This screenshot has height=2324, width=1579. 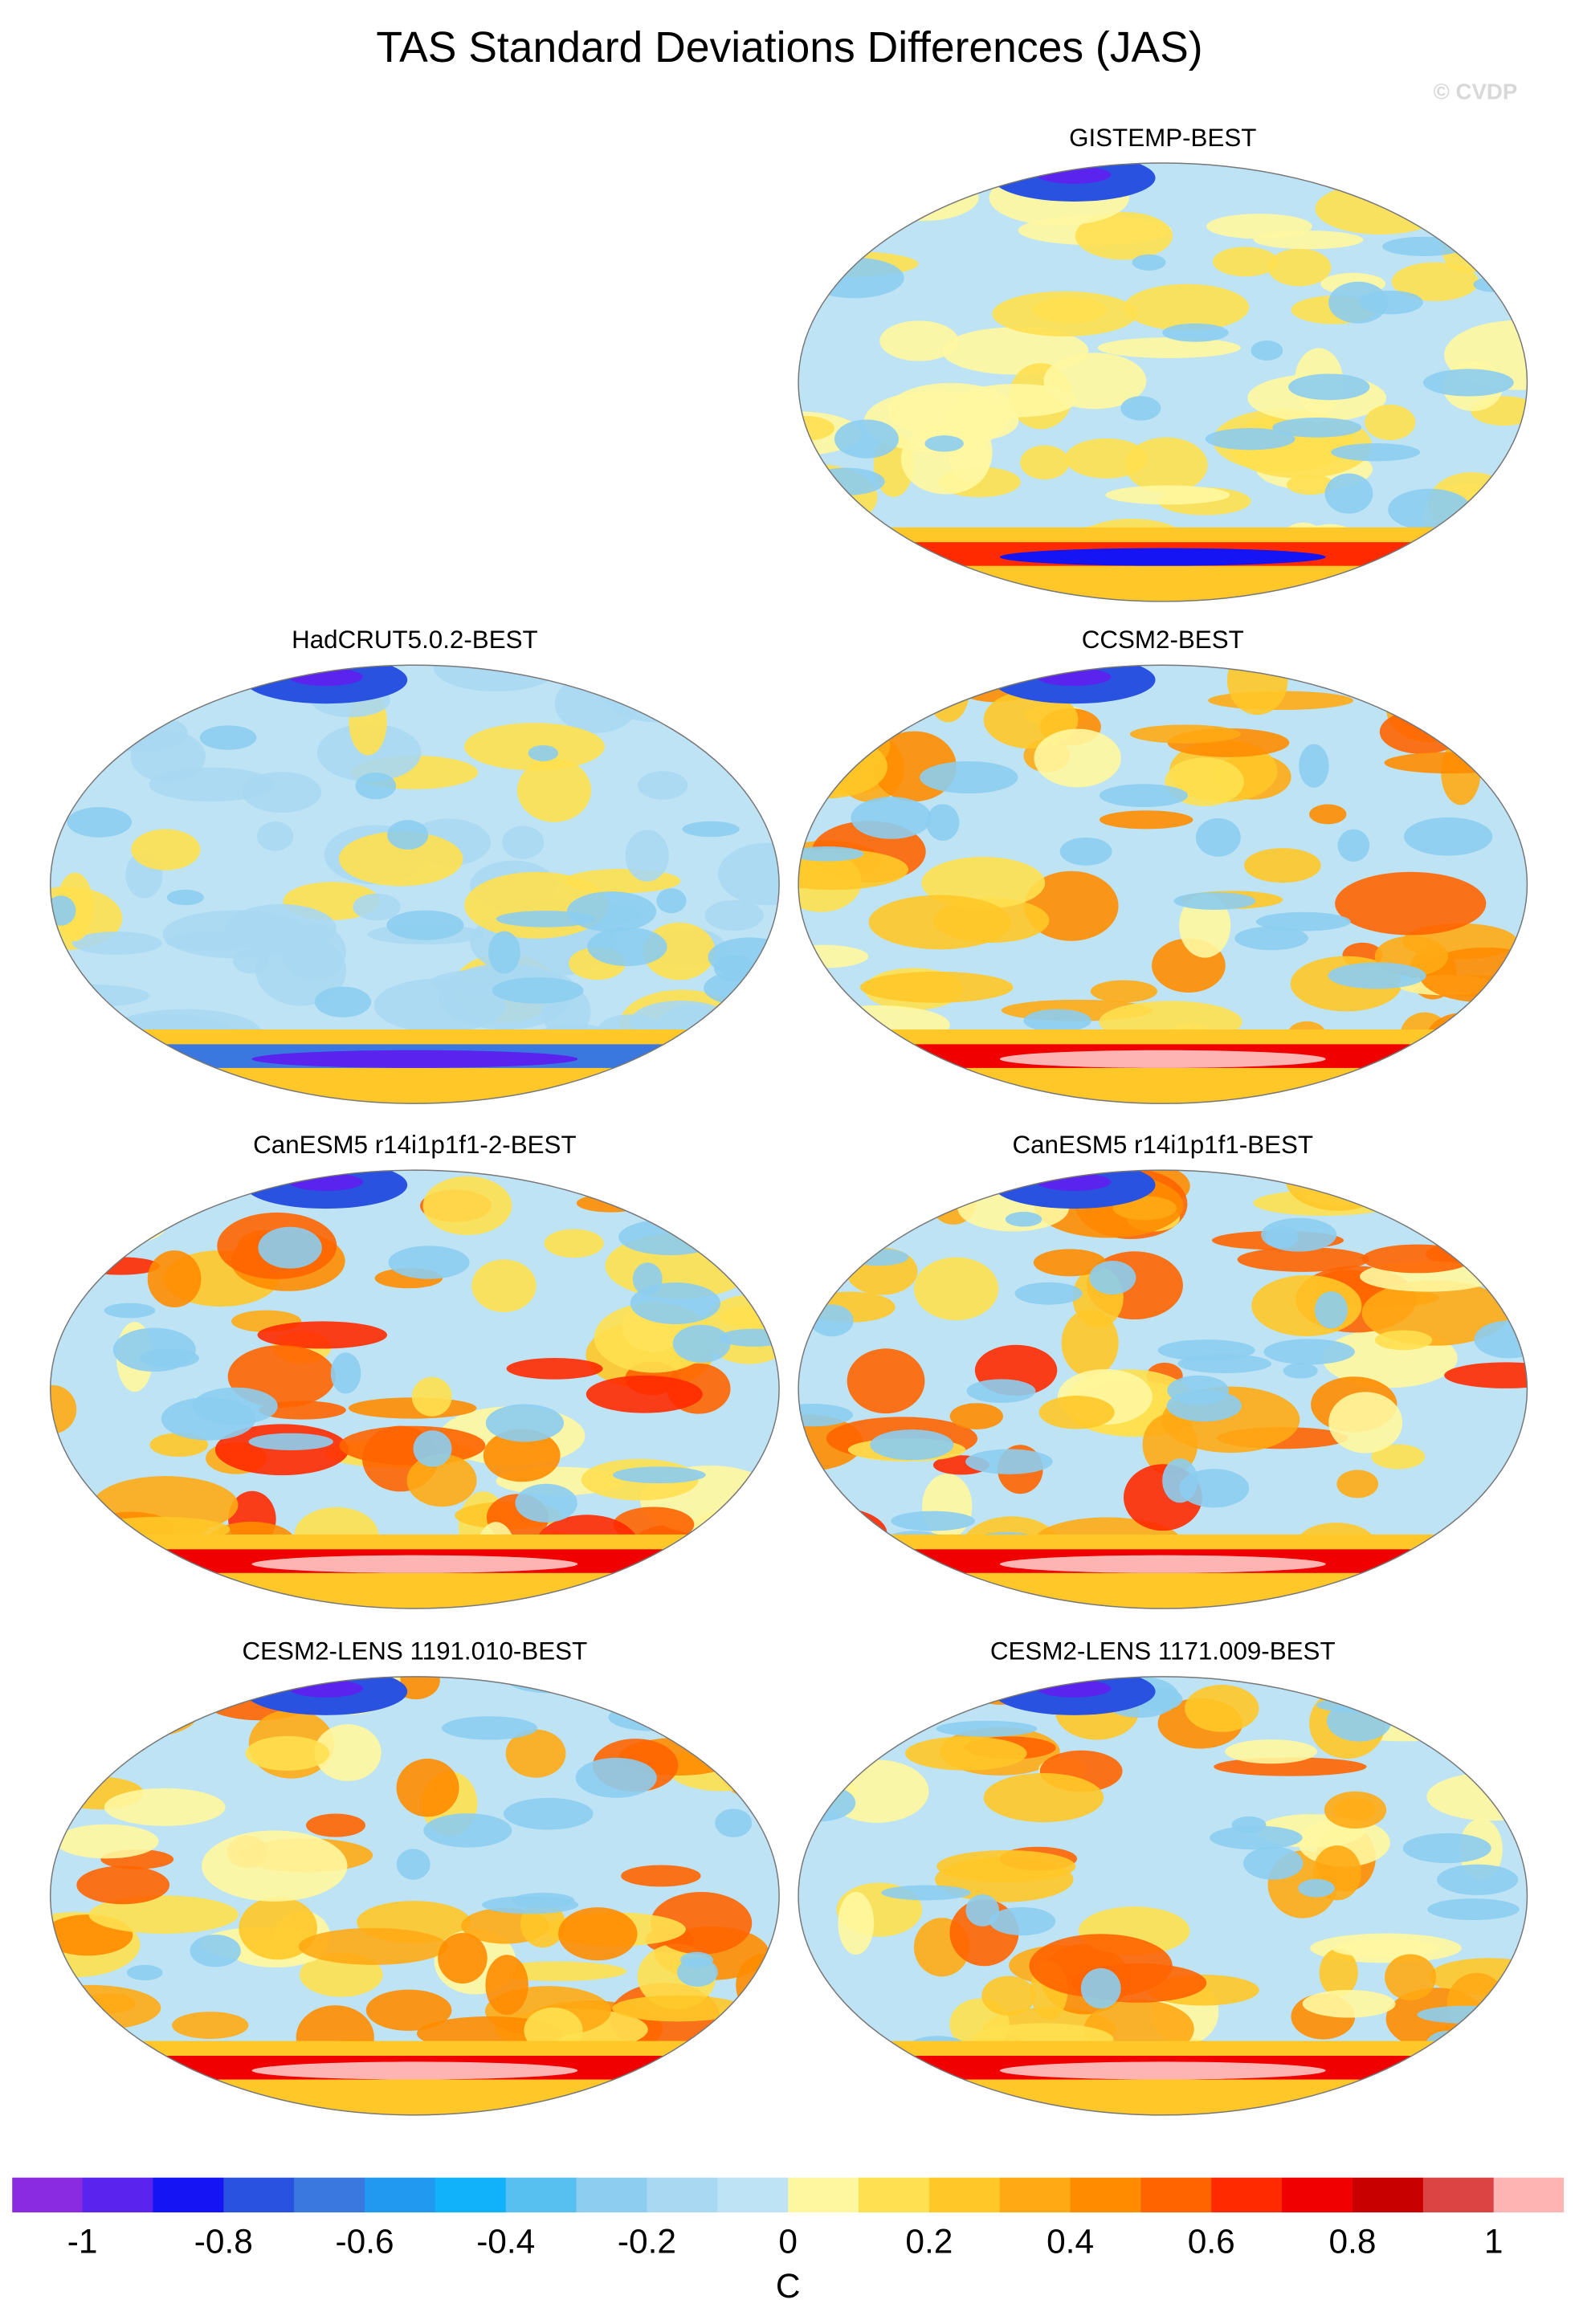 I want to click on colorbar-tick-label: -0.4, so click(x=505, y=2241).